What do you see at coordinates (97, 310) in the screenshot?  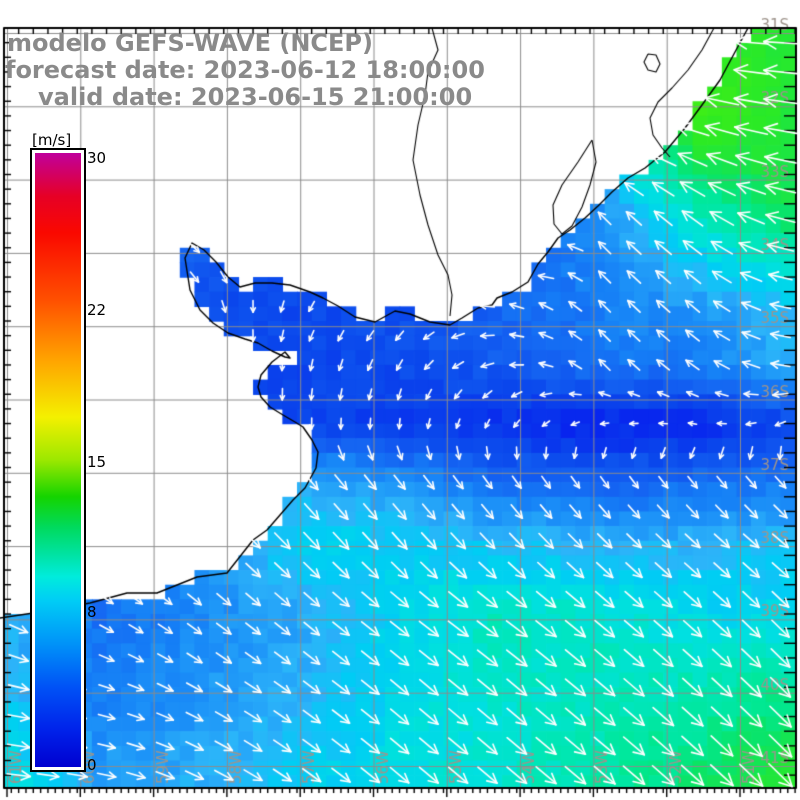 I see `colorbar-tick-22: 22` at bounding box center [97, 310].